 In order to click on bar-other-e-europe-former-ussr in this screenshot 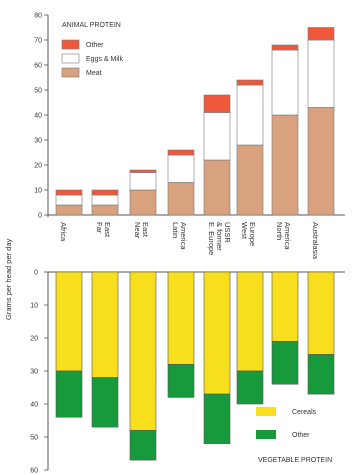, I will do `click(217, 103)`.